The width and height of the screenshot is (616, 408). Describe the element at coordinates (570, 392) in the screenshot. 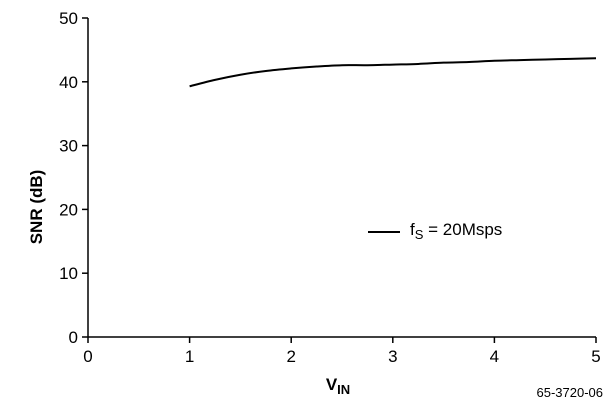

I see `figure-id: 65-3720-06` at that location.